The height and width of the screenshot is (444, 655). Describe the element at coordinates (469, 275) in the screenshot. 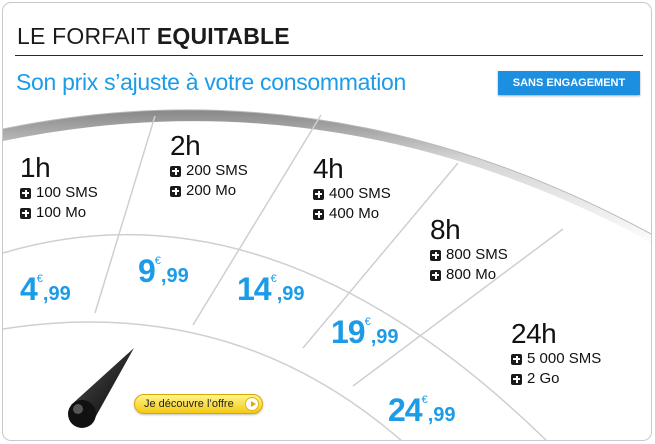

I see `plan-data: 800 Mo` at that location.